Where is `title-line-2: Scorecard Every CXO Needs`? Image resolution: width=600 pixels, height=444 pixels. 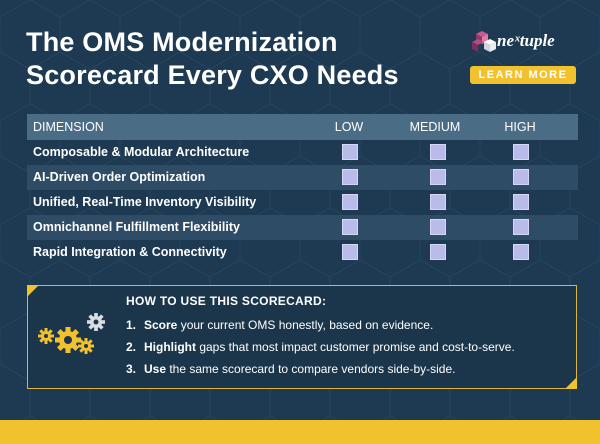 title-line-2: Scorecard Every CXO Needs is located at coordinates (212, 75).